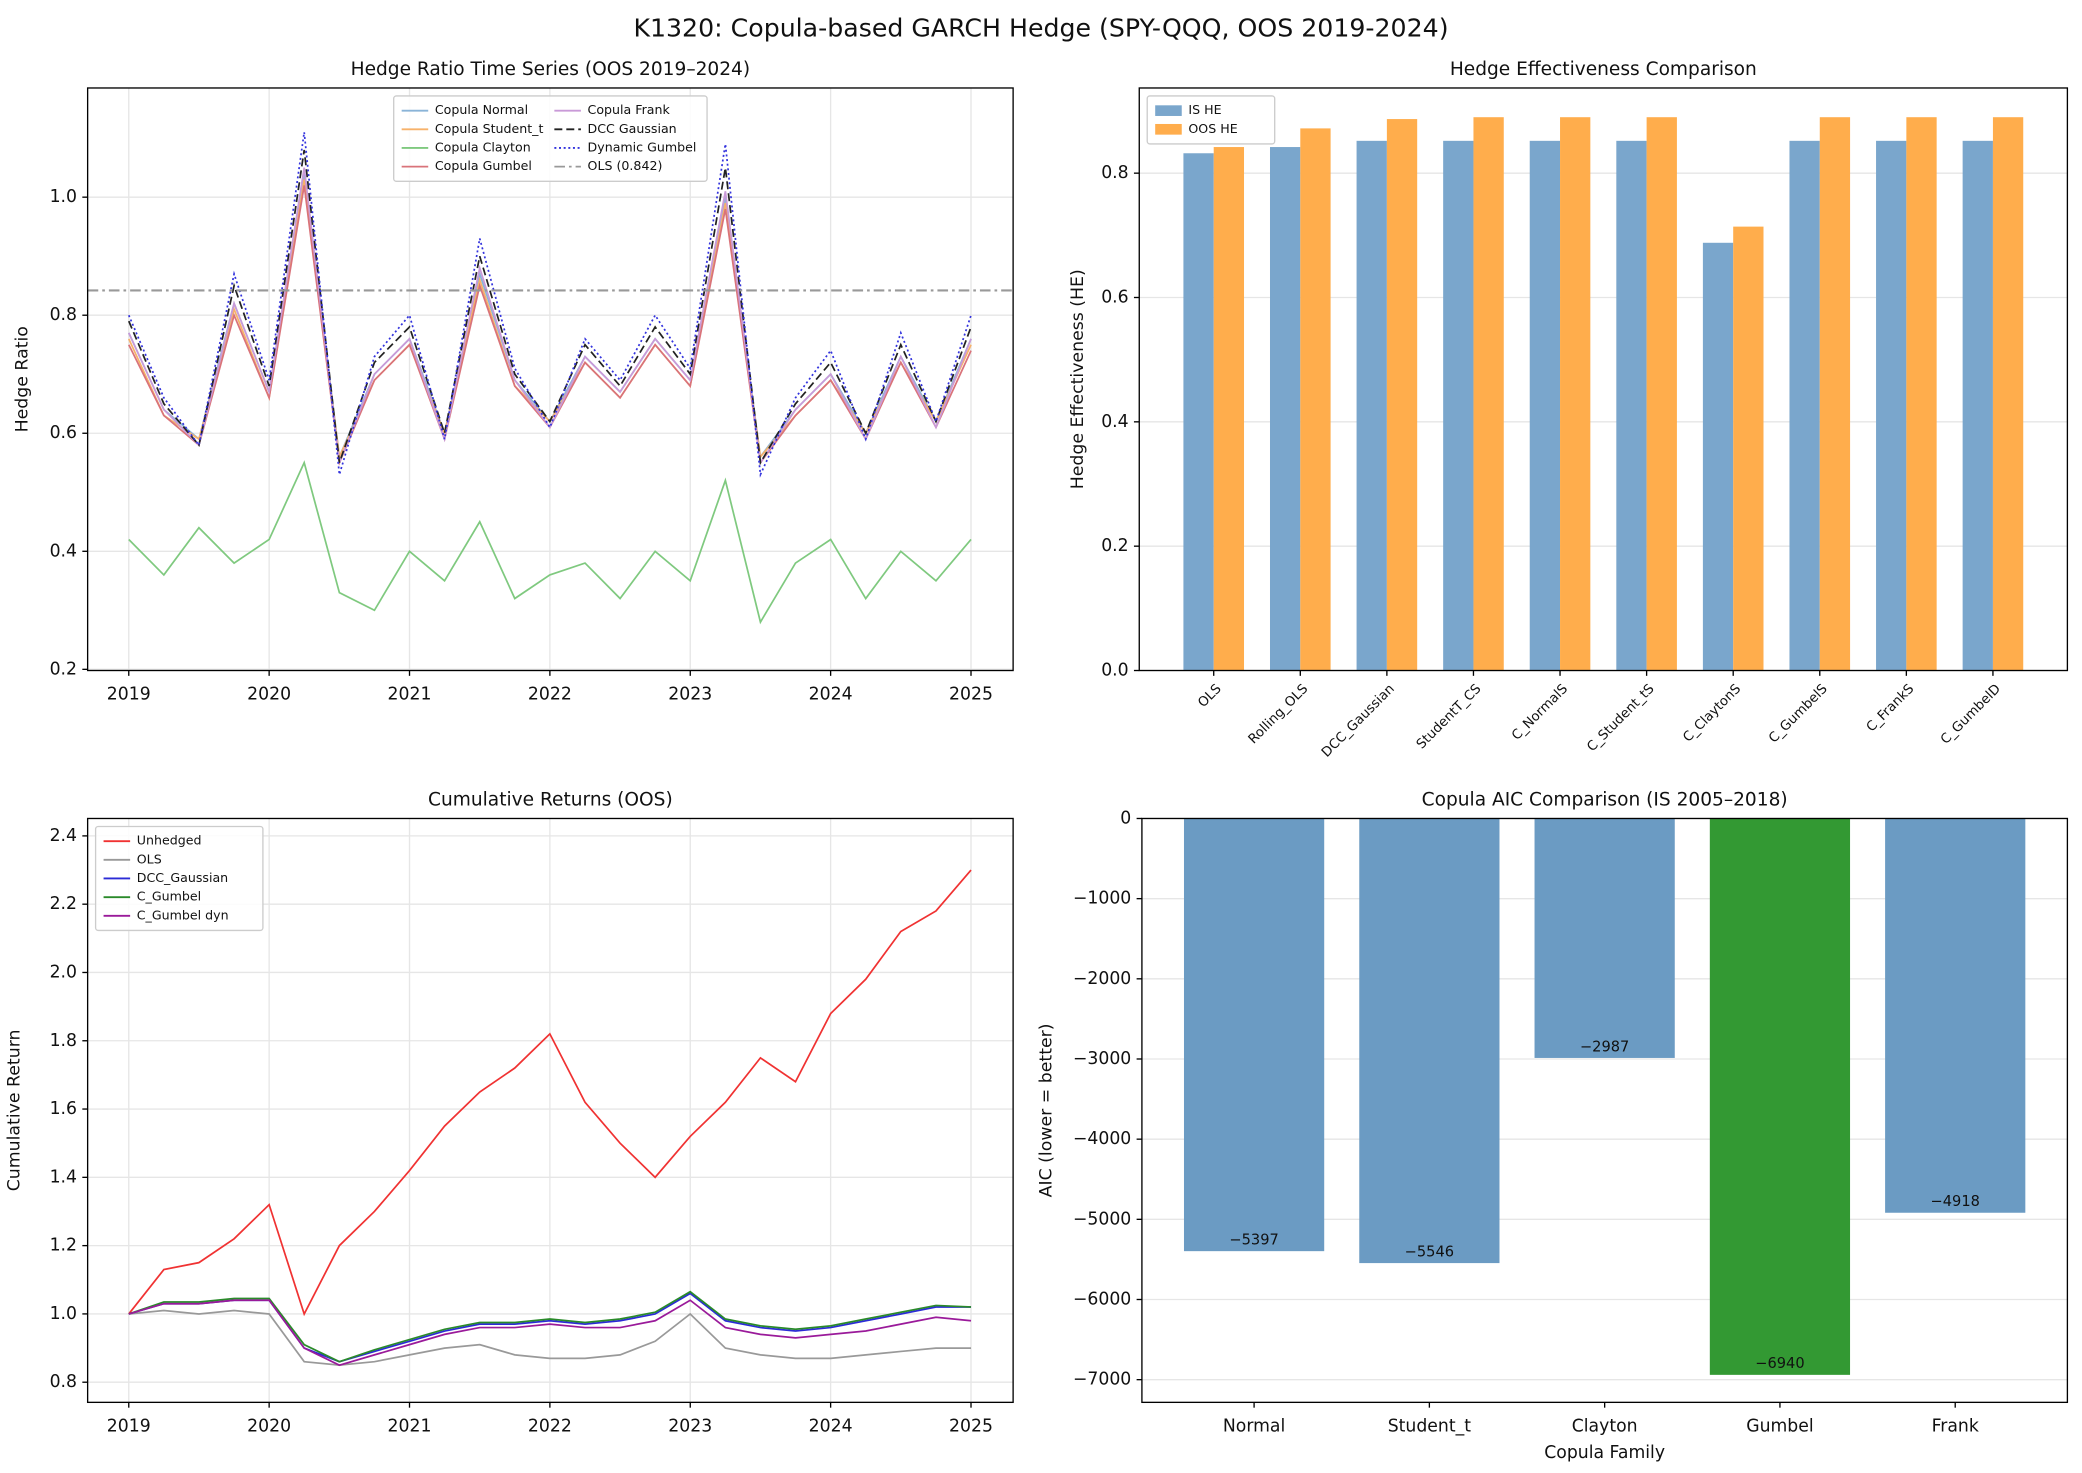  Describe the element at coordinates (690, 1426) in the screenshot. I see `x-tick-label: 2023` at that location.